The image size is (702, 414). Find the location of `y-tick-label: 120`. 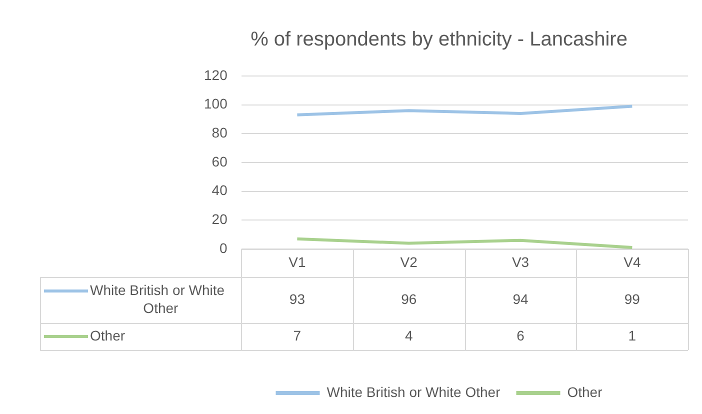

y-tick-label: 120 is located at coordinates (216, 74).